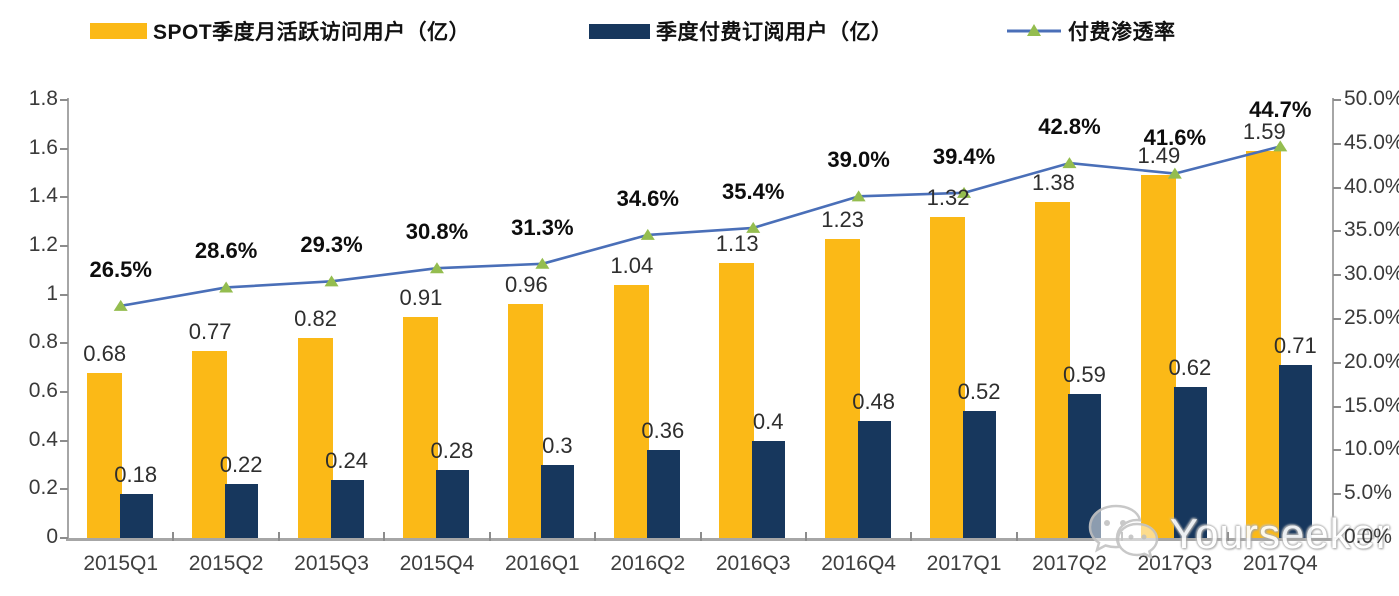 This screenshot has height=596, width=1399. Describe the element at coordinates (1371, 361) in the screenshot. I see `right-axis-tick-label: 20.0%` at that location.